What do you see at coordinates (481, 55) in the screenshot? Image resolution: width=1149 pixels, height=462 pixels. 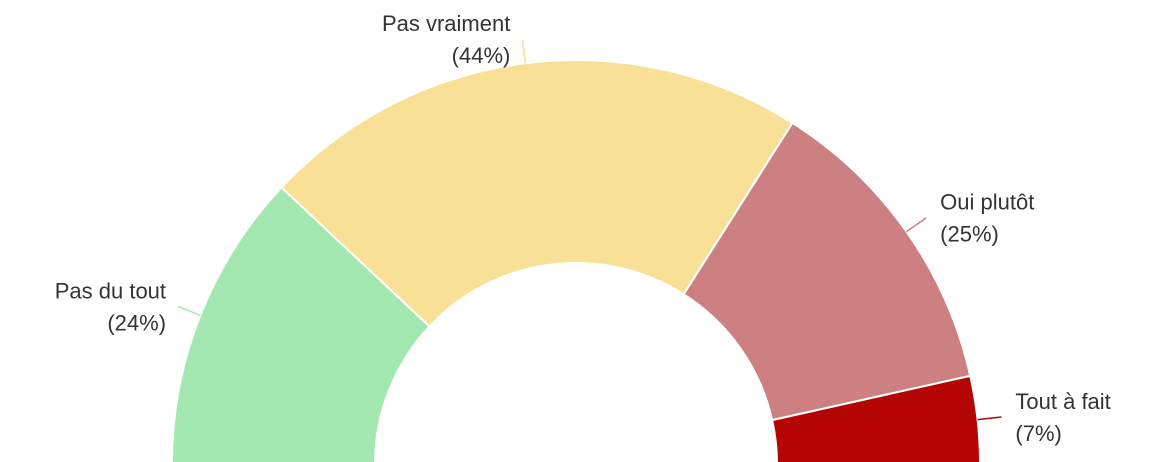 I see `slice-value-label: (44%)` at bounding box center [481, 55].